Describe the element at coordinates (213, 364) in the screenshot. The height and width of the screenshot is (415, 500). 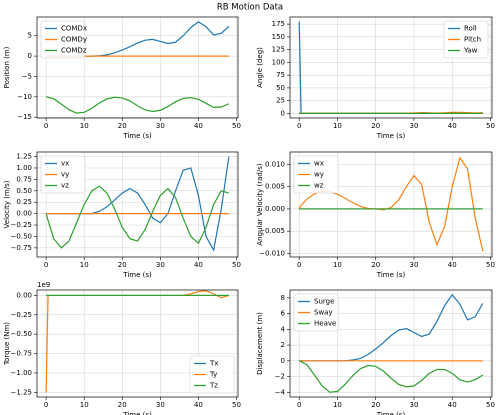
I see `legend-label: Tx` at that location.